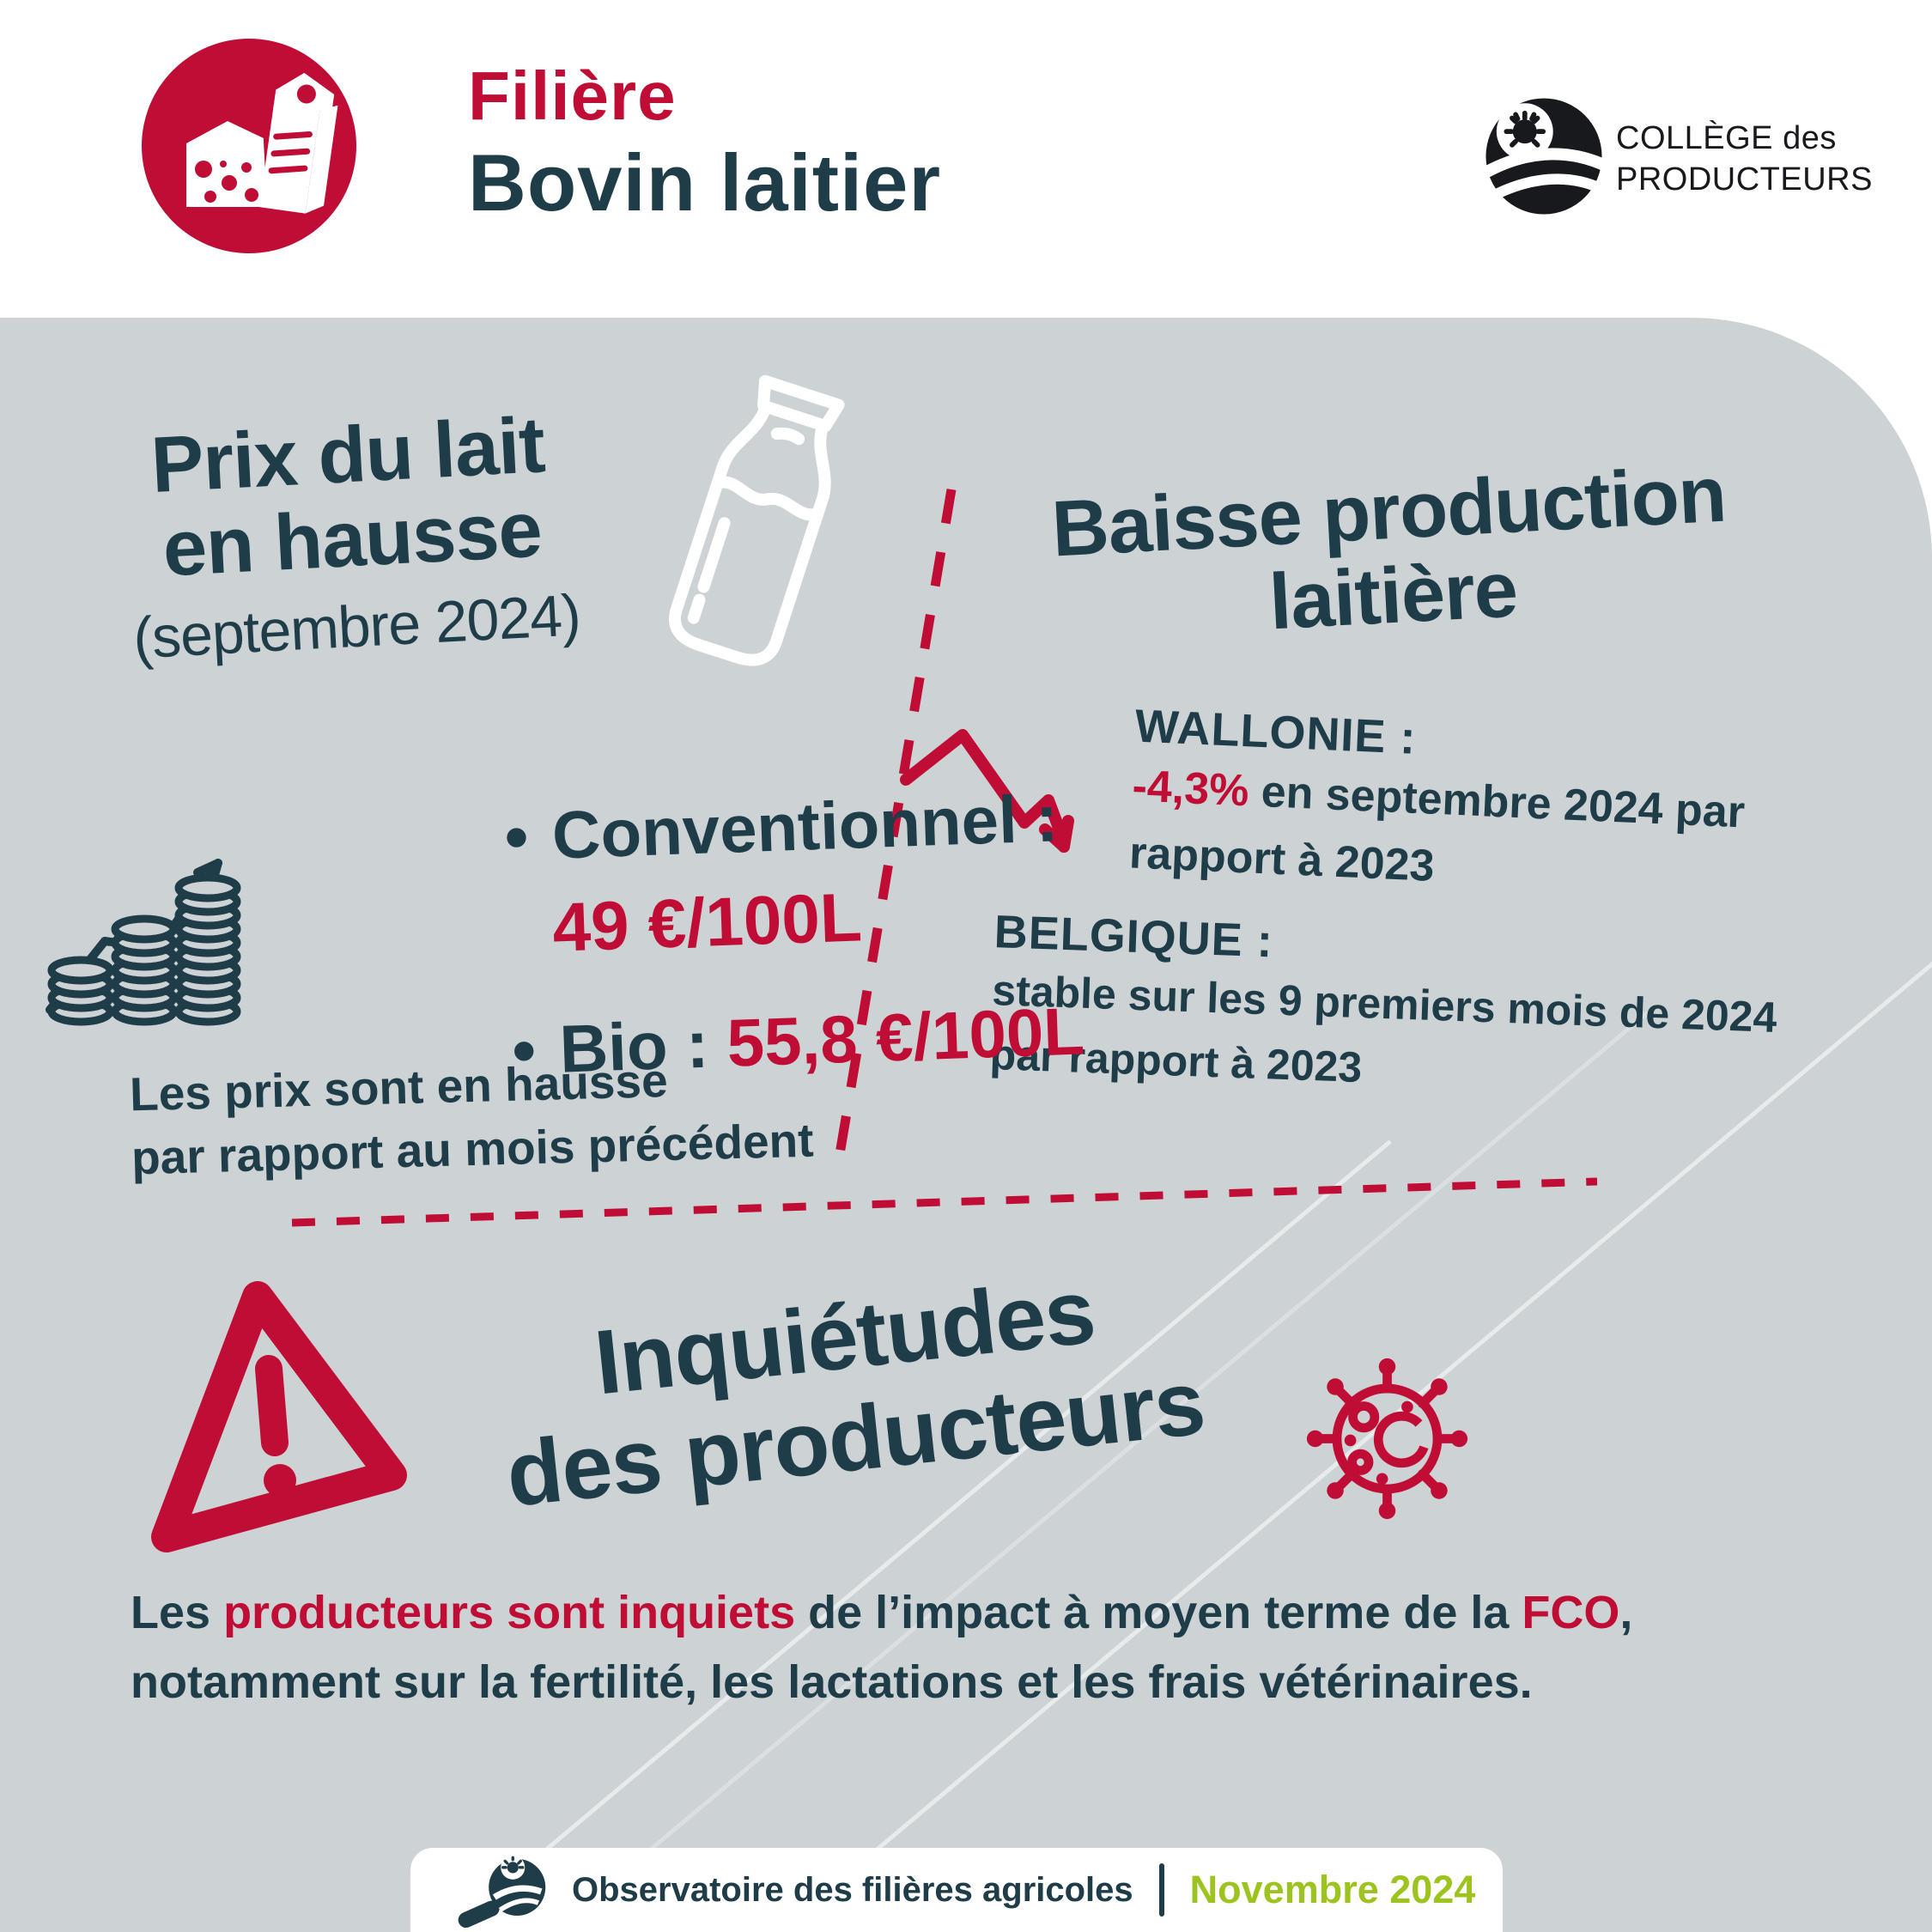  I want to click on virus-icon, so click(1387, 1438).